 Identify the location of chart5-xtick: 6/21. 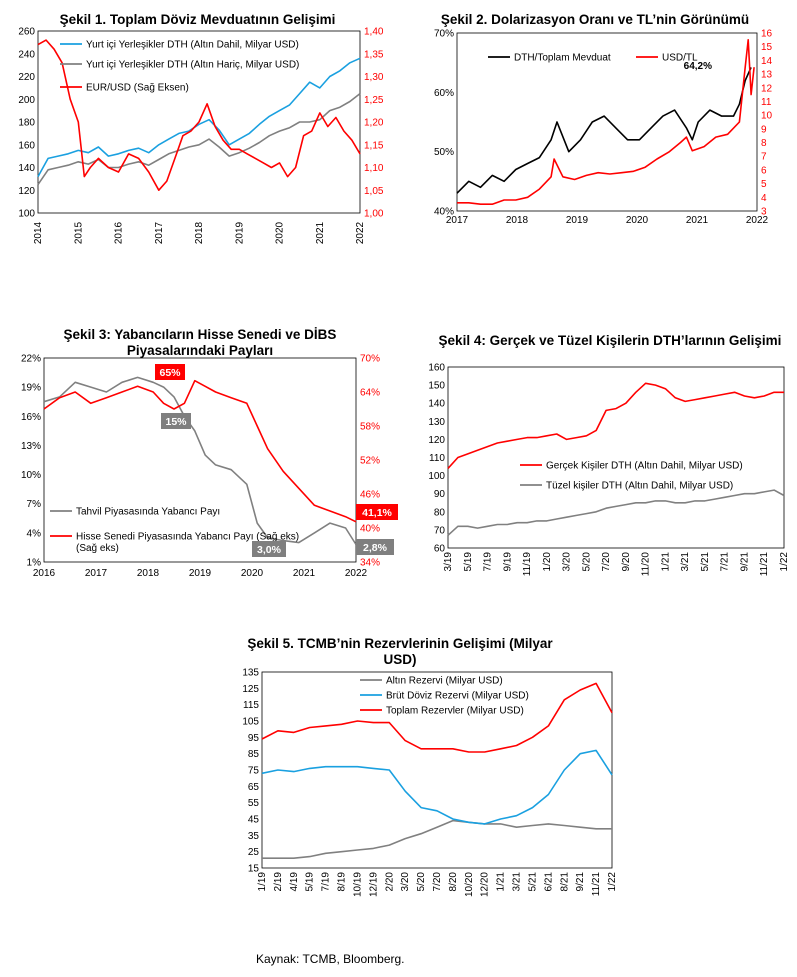
(548, 882).